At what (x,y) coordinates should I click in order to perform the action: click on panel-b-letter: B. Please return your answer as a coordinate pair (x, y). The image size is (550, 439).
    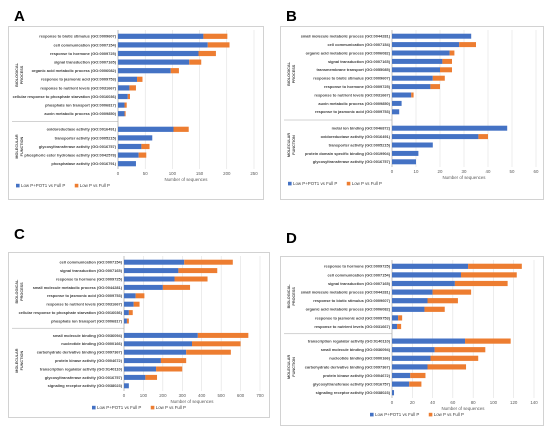
    Looking at the image, I should click on (291, 16).